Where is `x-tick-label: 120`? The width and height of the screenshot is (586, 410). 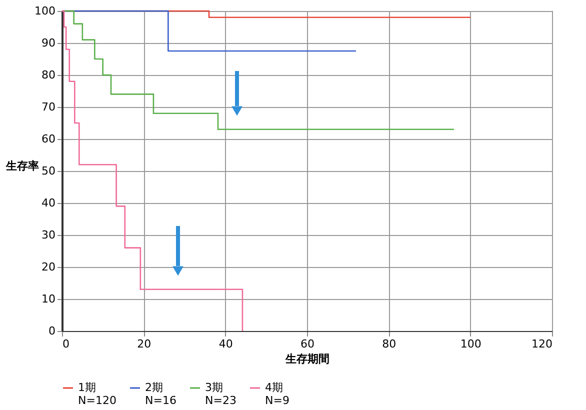
x-tick-label: 120 is located at coordinates (542, 344).